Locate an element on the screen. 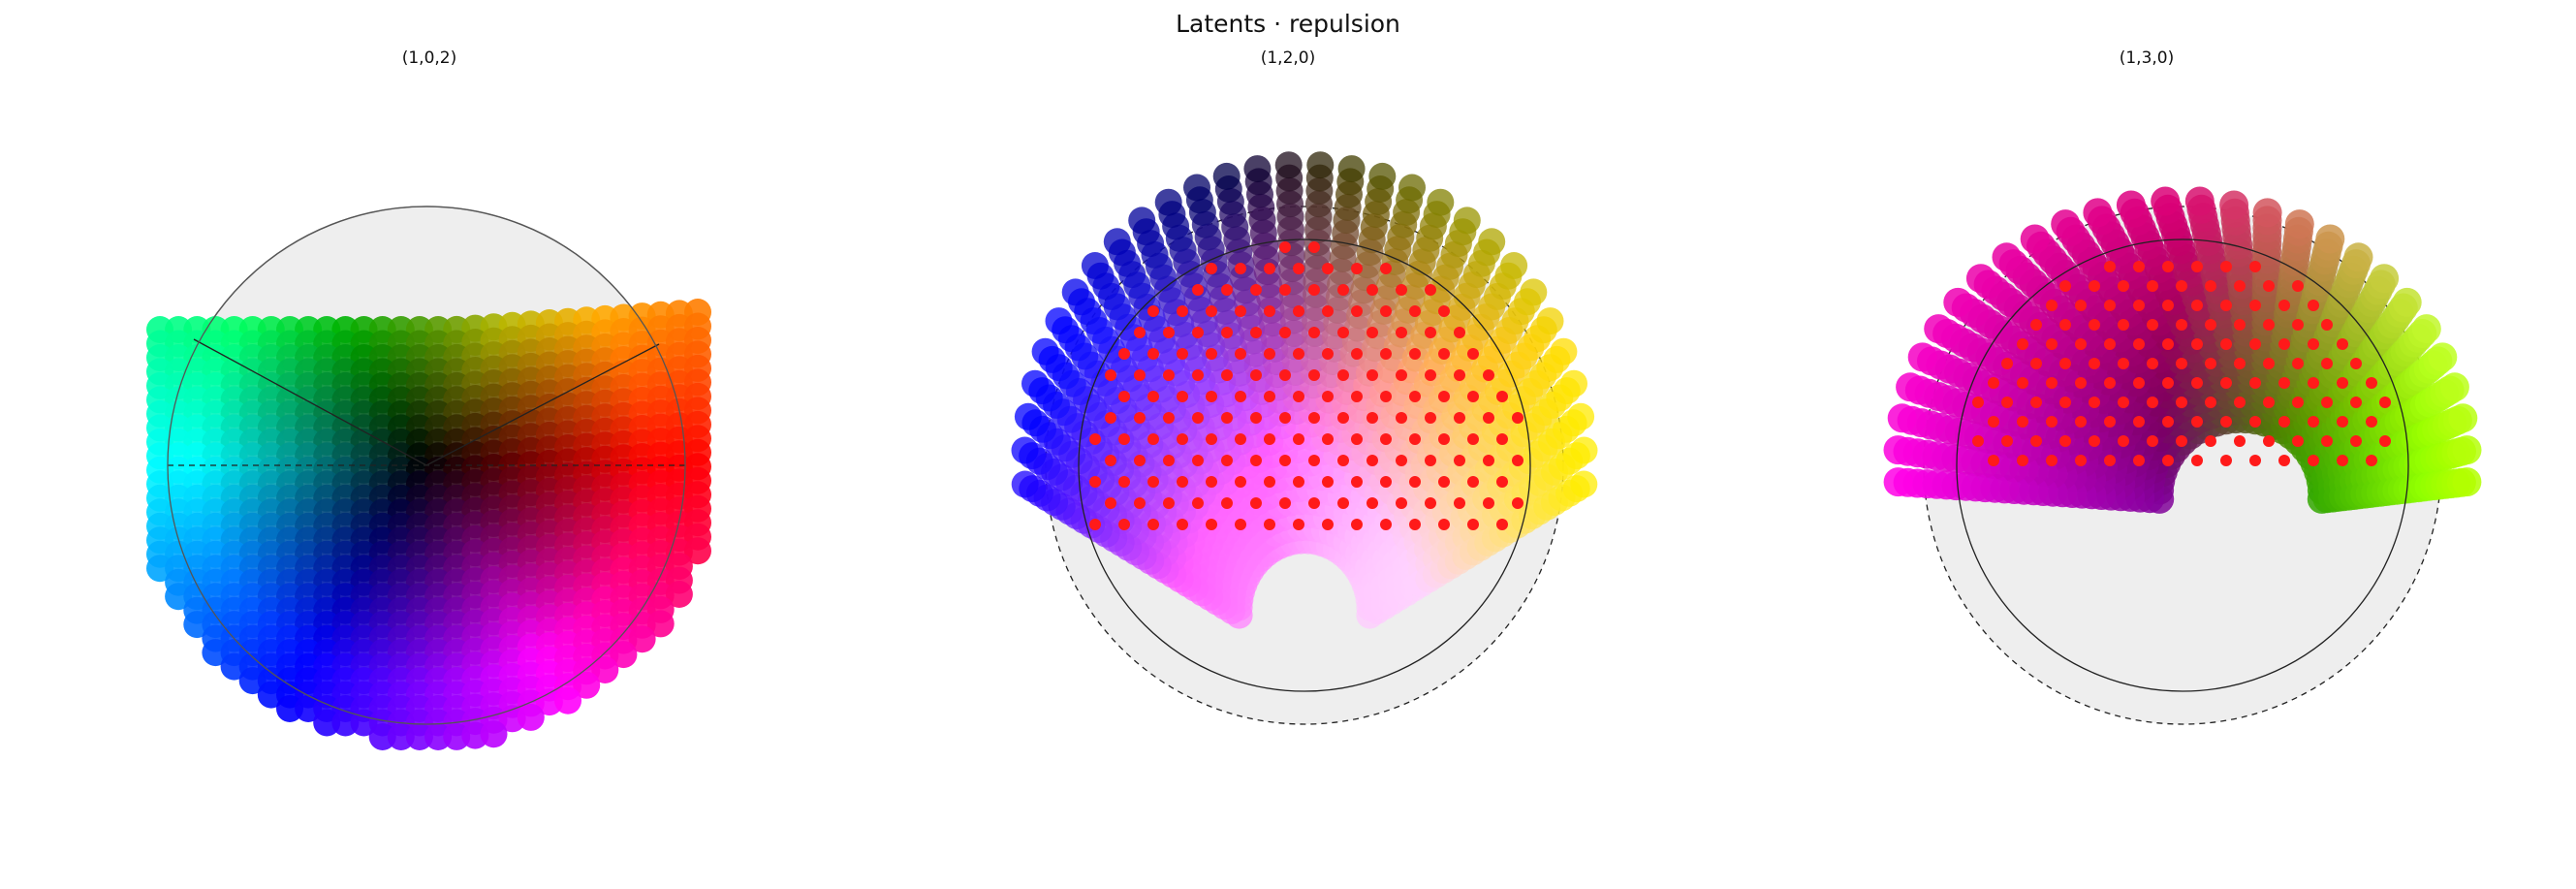  latent-points is located at coordinates (428, 524).